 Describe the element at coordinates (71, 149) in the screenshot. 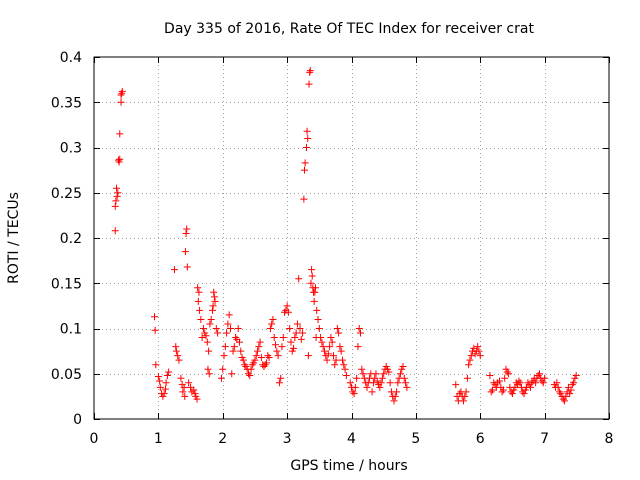

I see `y-tick-label: 0.3` at that location.